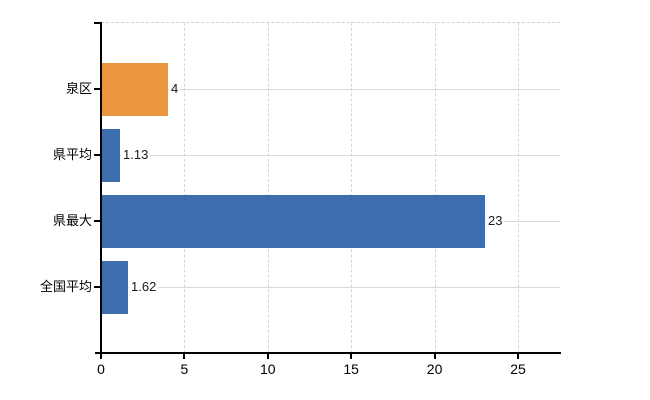  What do you see at coordinates (72, 154) in the screenshot?
I see `category-label: 県平均` at bounding box center [72, 154].